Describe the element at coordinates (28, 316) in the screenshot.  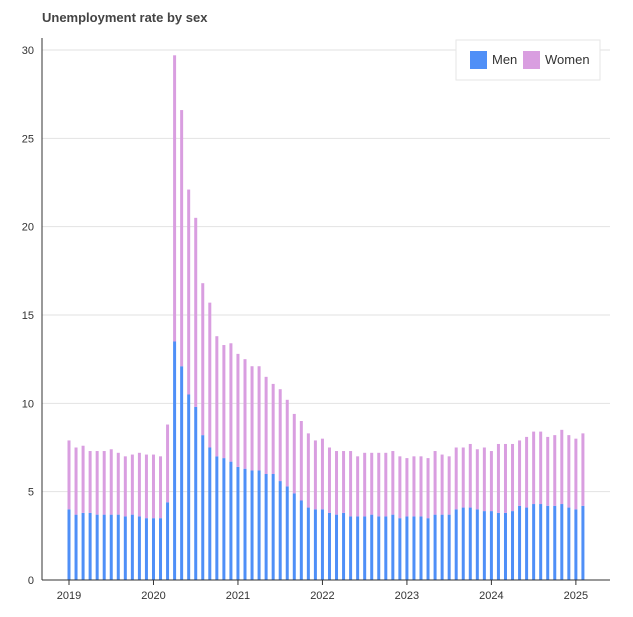
I see `y-tick-label: 15` at that location.